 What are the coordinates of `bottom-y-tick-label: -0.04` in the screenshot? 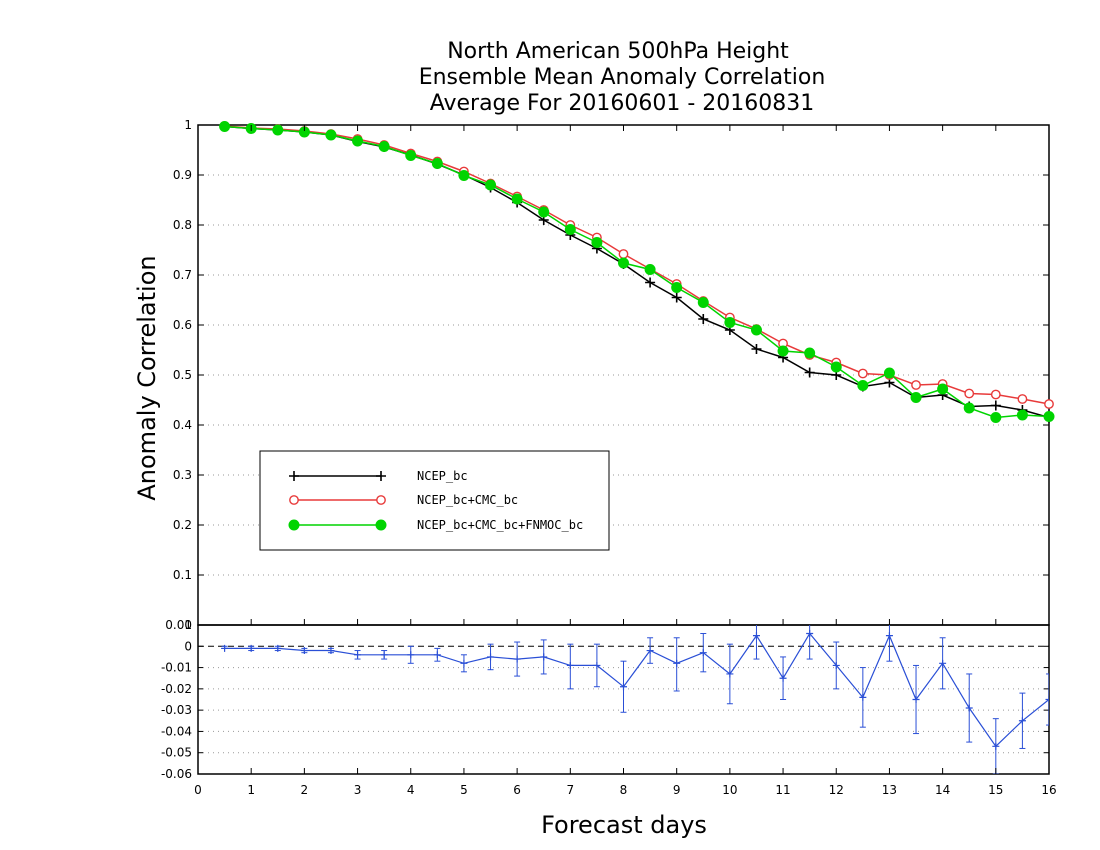 It's located at (176, 731).